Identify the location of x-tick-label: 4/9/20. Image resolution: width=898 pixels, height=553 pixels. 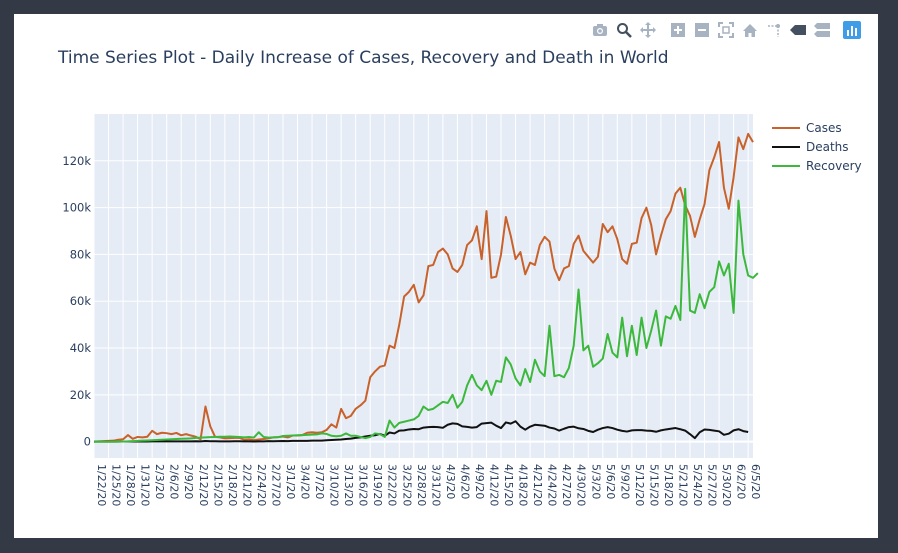
(479, 481).